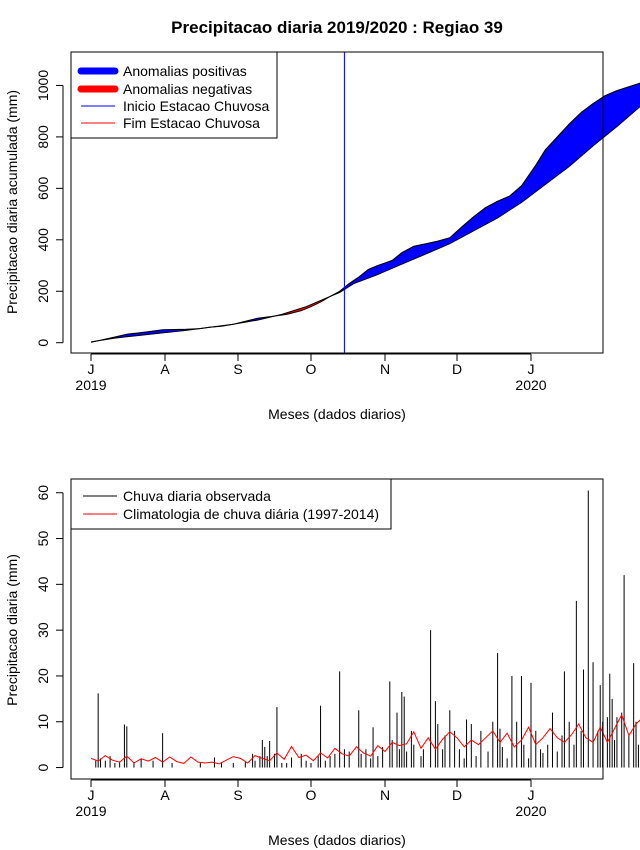  Describe the element at coordinates (43, 493) in the screenshot. I see `y-tick-label: 60` at that location.